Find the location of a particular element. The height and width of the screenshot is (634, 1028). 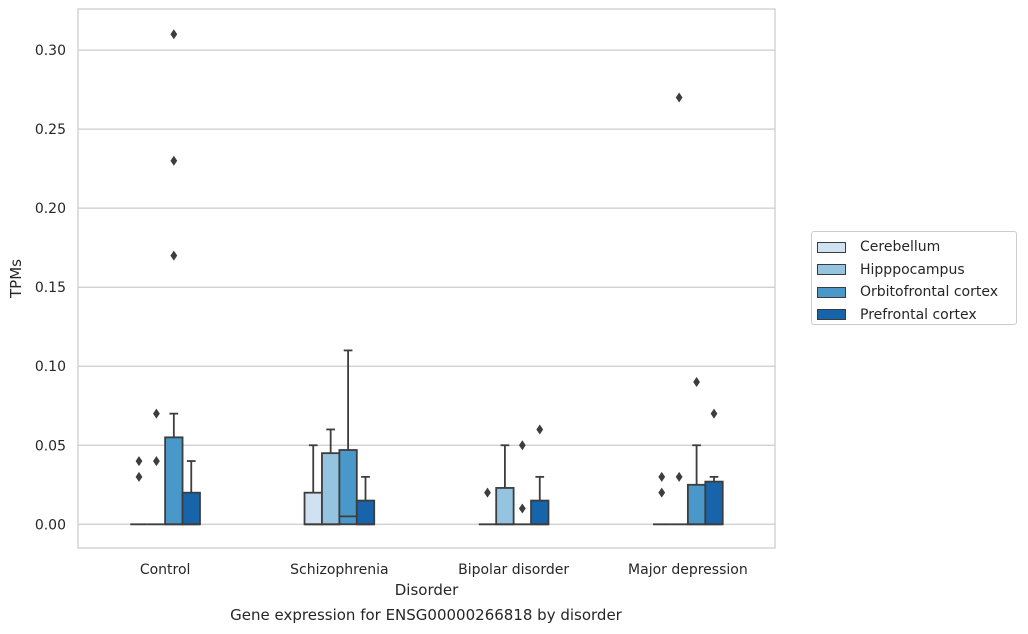

legend-label: Prefrontal cortex is located at coordinates (918, 314).